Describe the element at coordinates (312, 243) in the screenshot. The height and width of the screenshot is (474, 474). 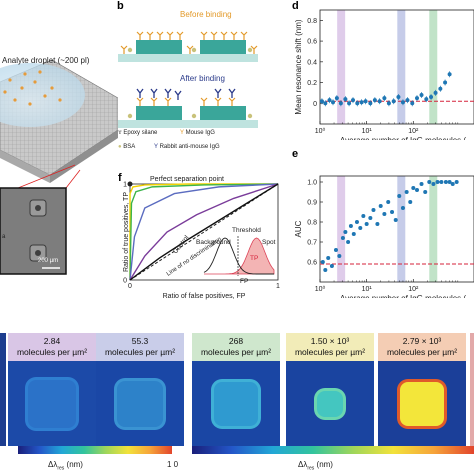
I see `y-tick-label: 0.7` at that location.